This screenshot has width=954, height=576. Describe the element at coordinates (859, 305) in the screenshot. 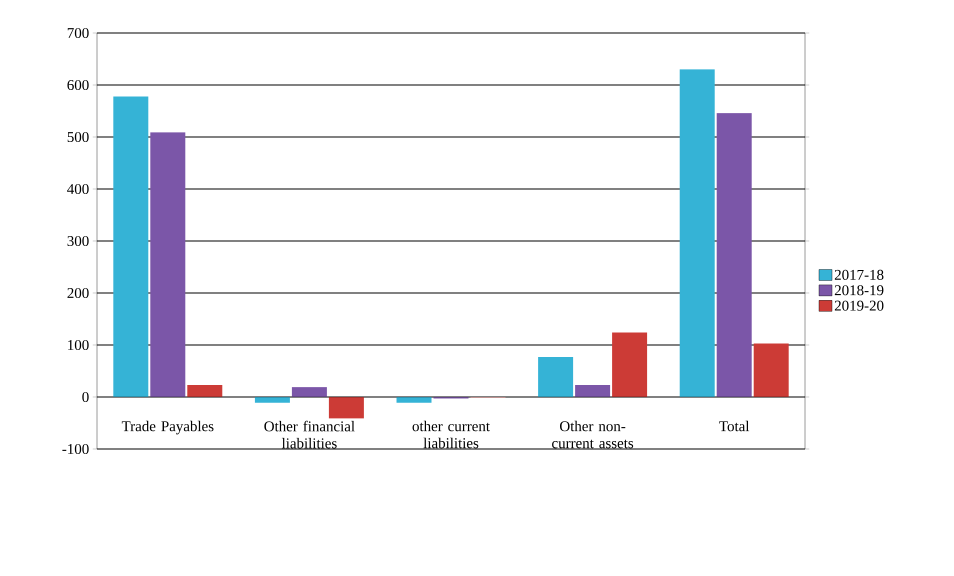

I see `legend-label: 2019-20` at that location.